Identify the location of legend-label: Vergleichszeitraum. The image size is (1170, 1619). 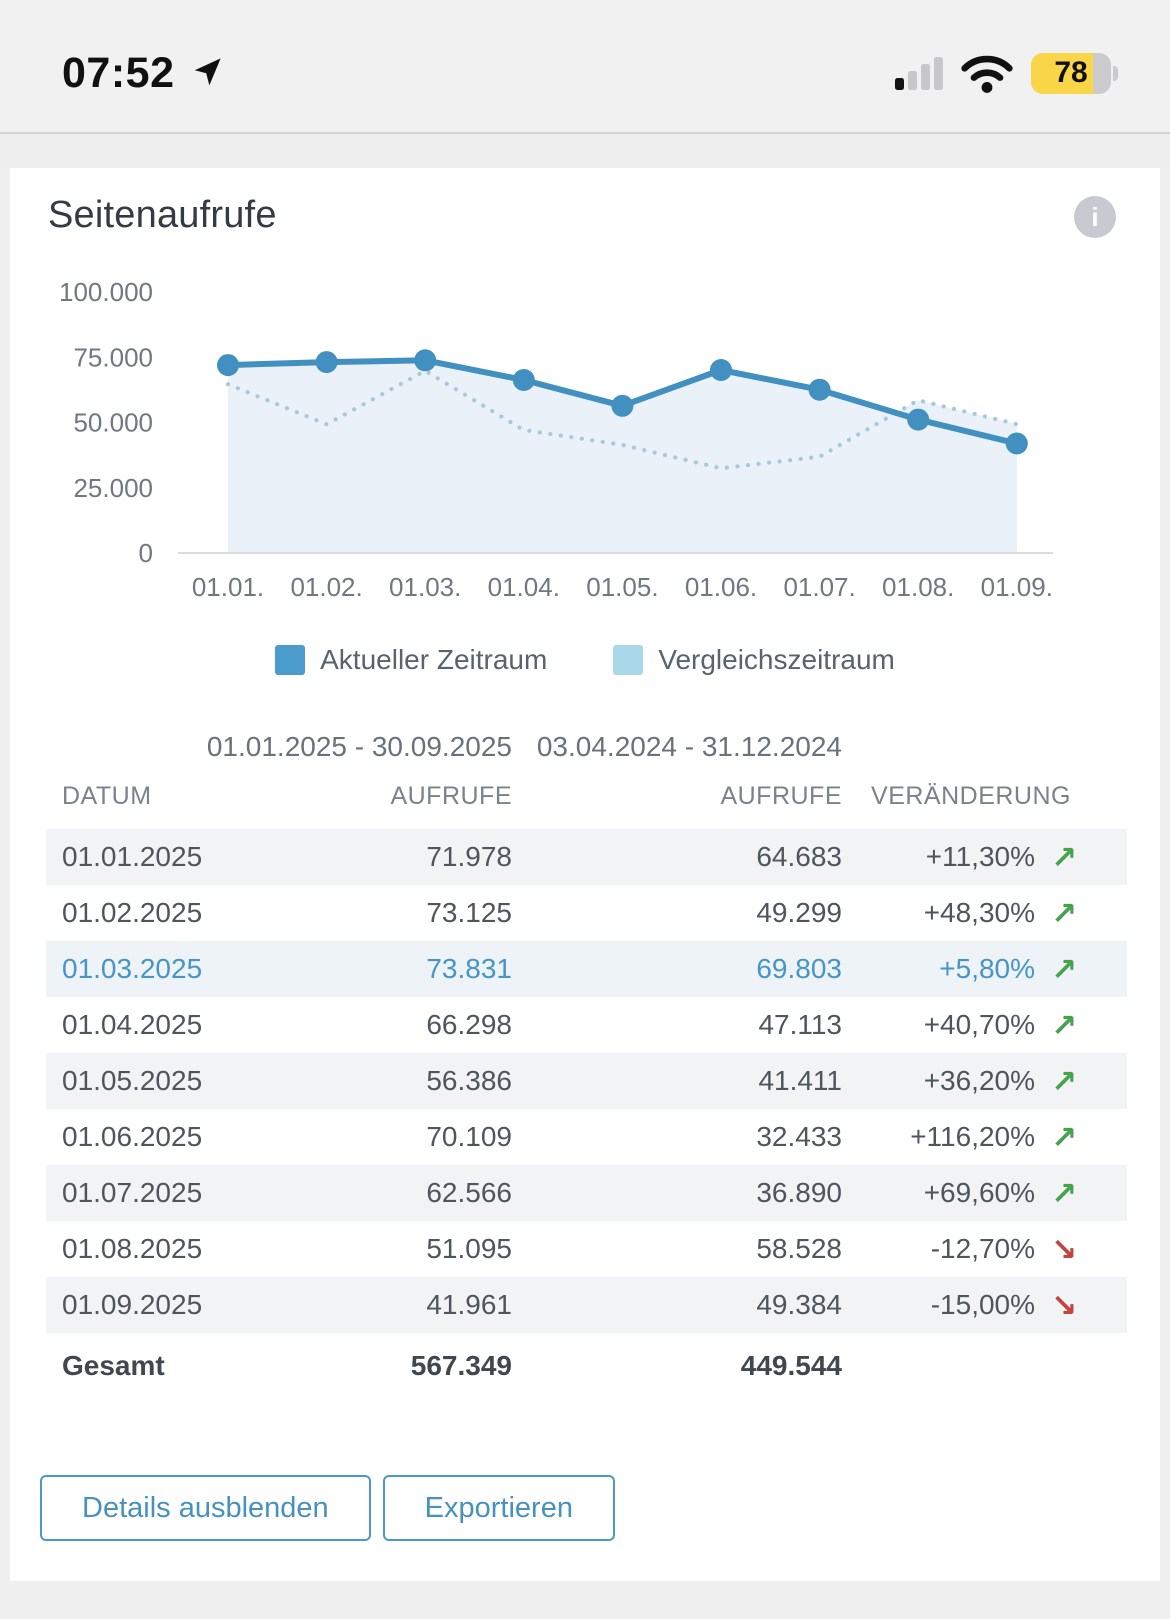
(776, 659).